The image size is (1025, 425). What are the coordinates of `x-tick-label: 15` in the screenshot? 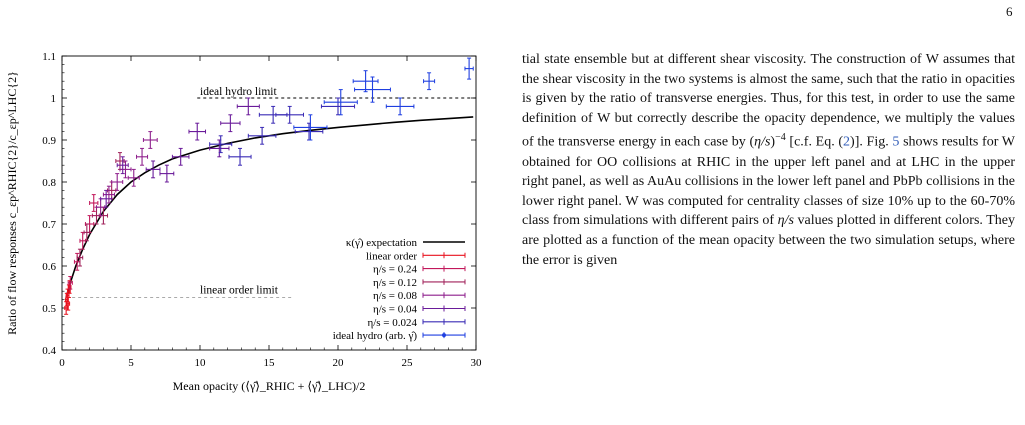 It's located at (270, 363).